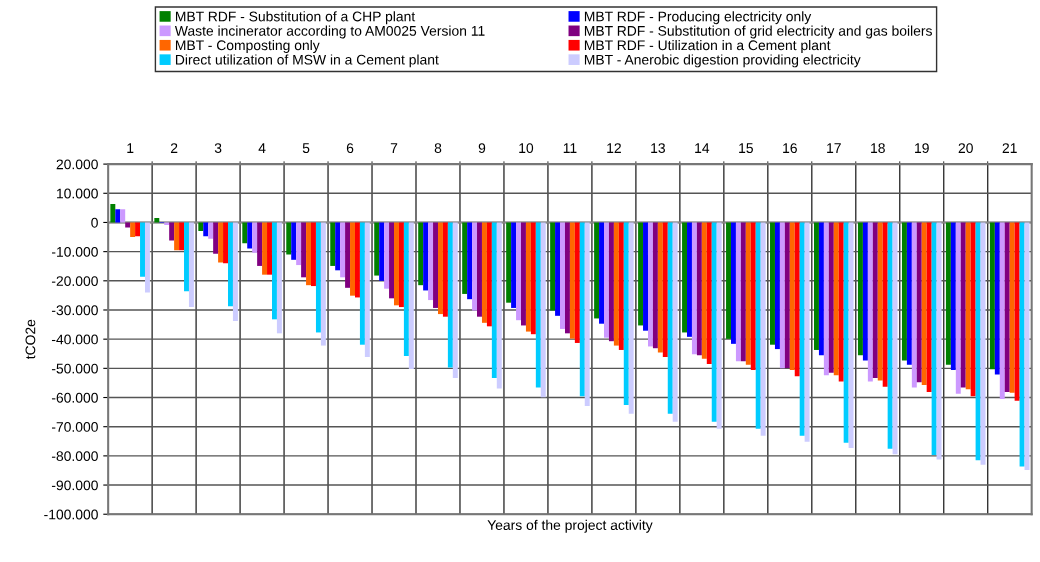  What do you see at coordinates (262, 148) in the screenshot?
I see `x-tick-label: 4` at bounding box center [262, 148].